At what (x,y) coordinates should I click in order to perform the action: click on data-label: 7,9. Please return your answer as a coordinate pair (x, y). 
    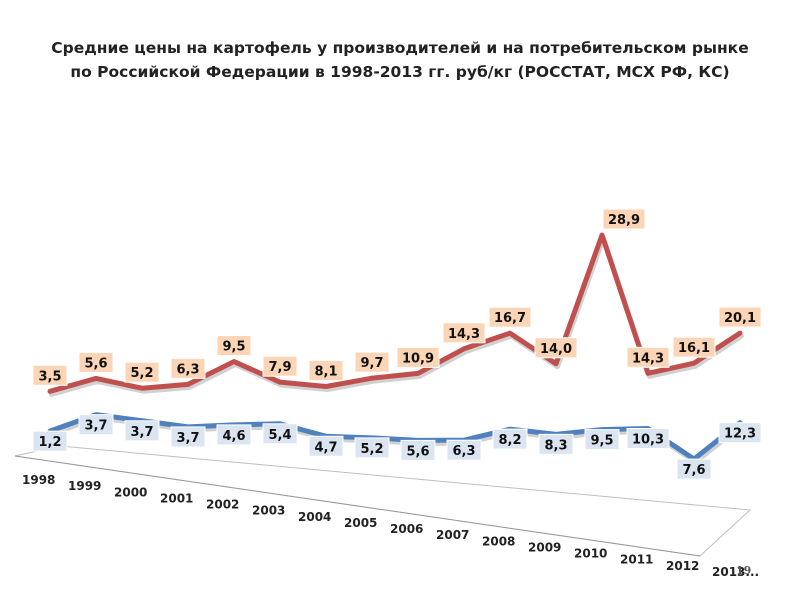
    Looking at the image, I should click on (280, 366).